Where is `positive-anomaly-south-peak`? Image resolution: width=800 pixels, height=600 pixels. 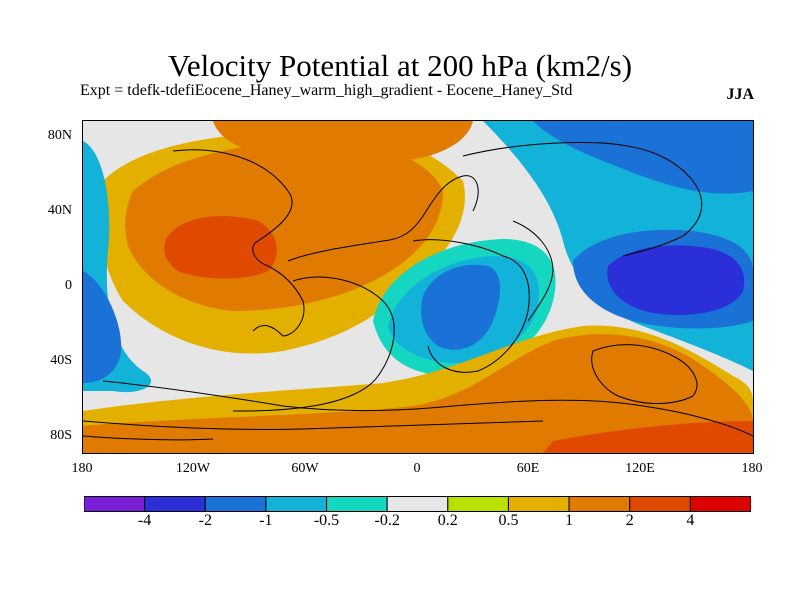 positive-anomaly-south-peak is located at coordinates (648, 437).